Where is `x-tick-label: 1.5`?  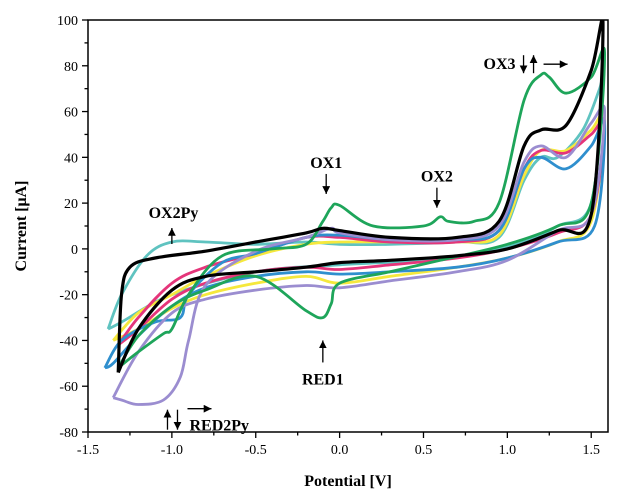 x-tick-label: 1.5 is located at coordinates (591, 450).